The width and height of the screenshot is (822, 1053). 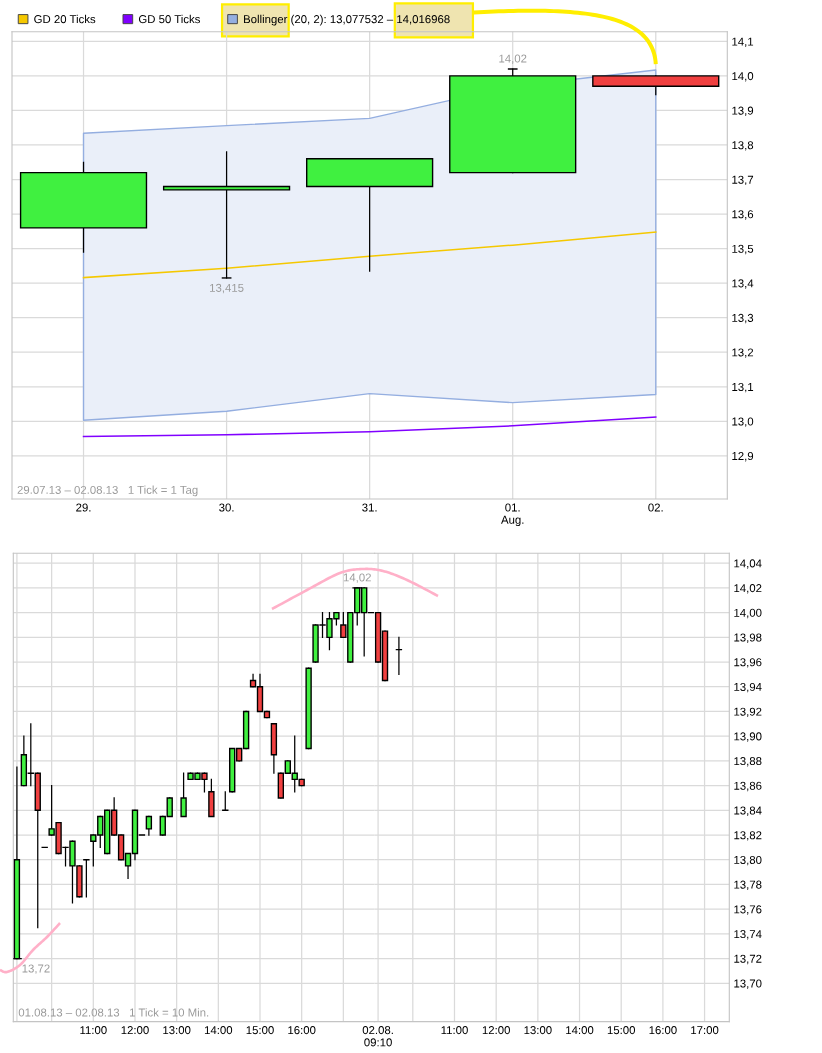 I want to click on annotation: 01.08.13 – 02.08.13 1 Tick = 10 Min., so click(x=113, y=1012).